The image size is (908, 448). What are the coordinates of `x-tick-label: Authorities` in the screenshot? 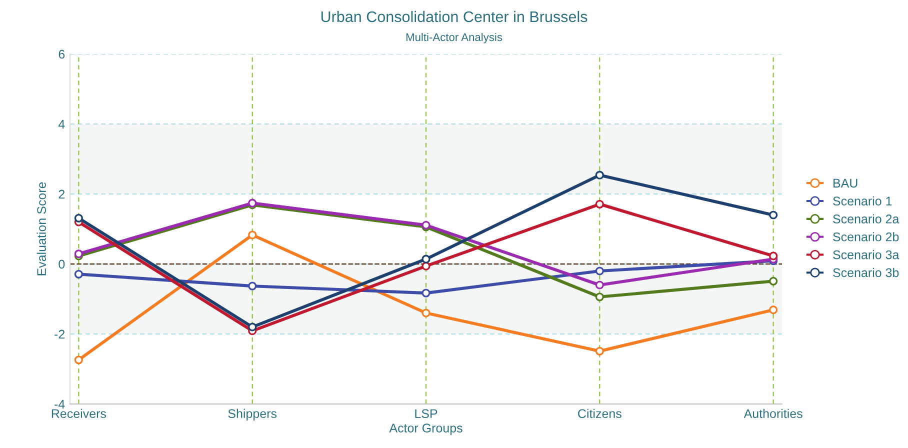 It's located at (773, 413).